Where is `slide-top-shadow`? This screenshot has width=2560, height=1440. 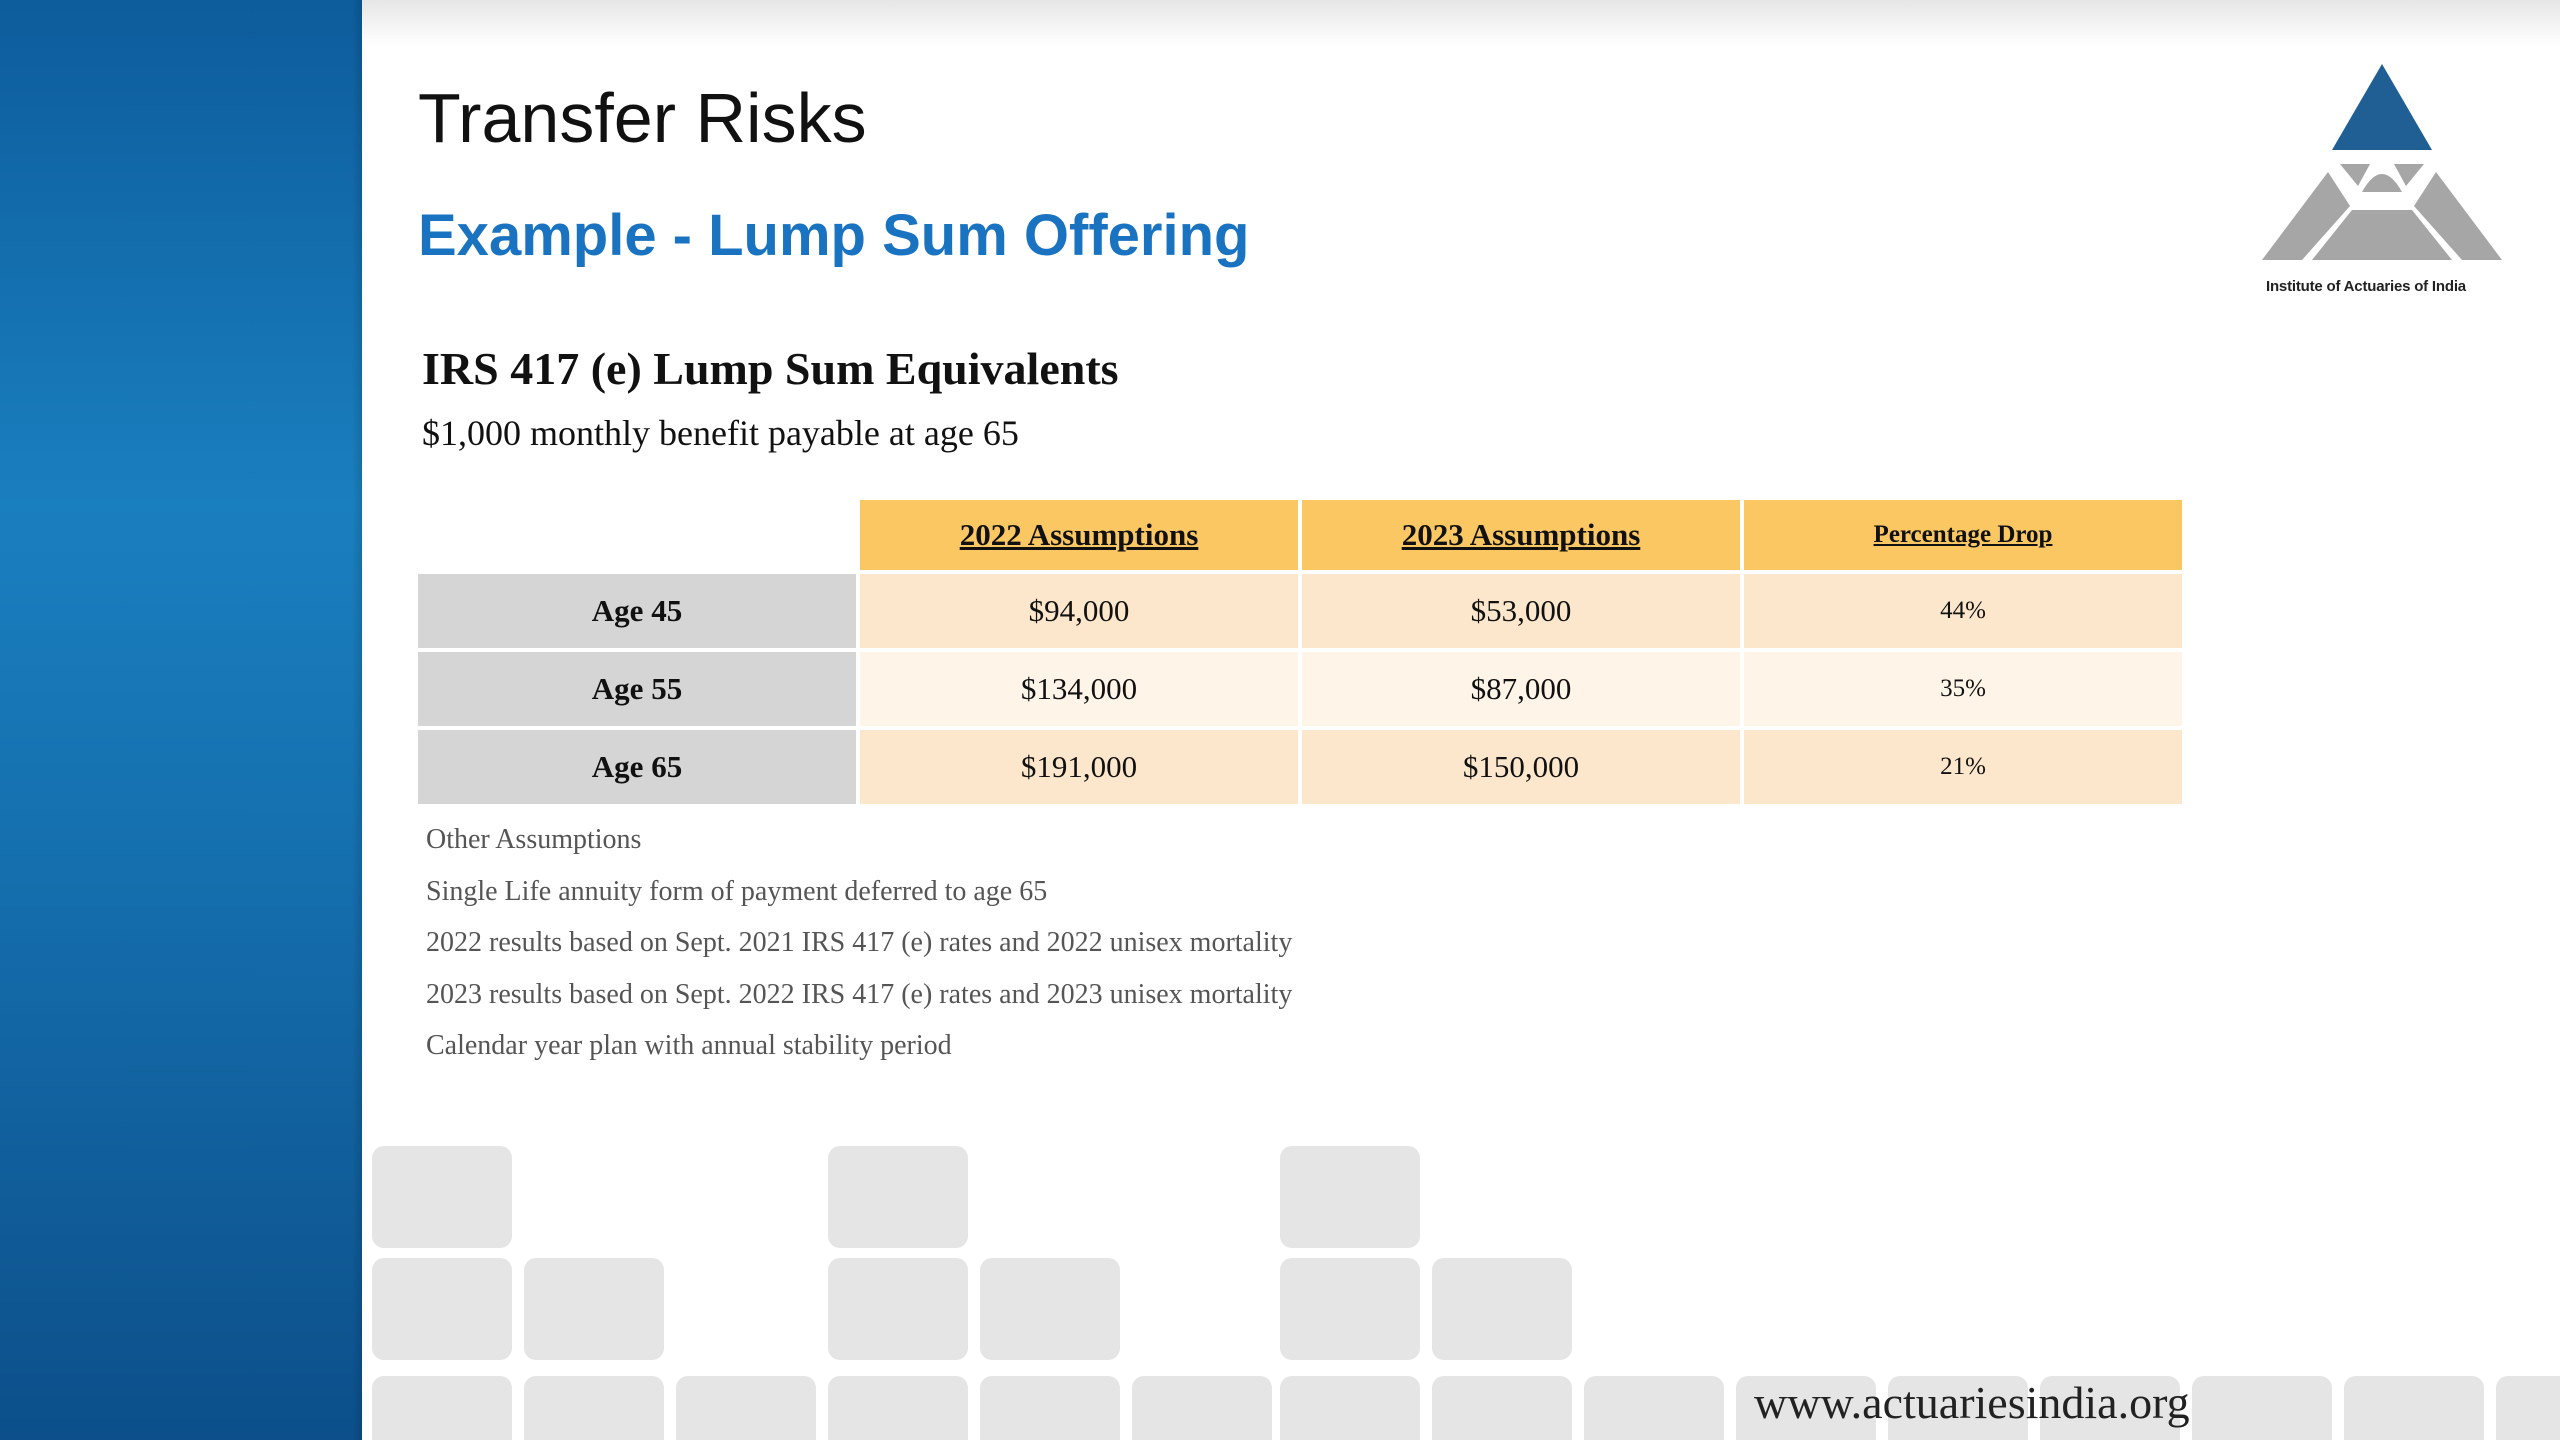 slide-top-shadow is located at coordinates (1461, 23).